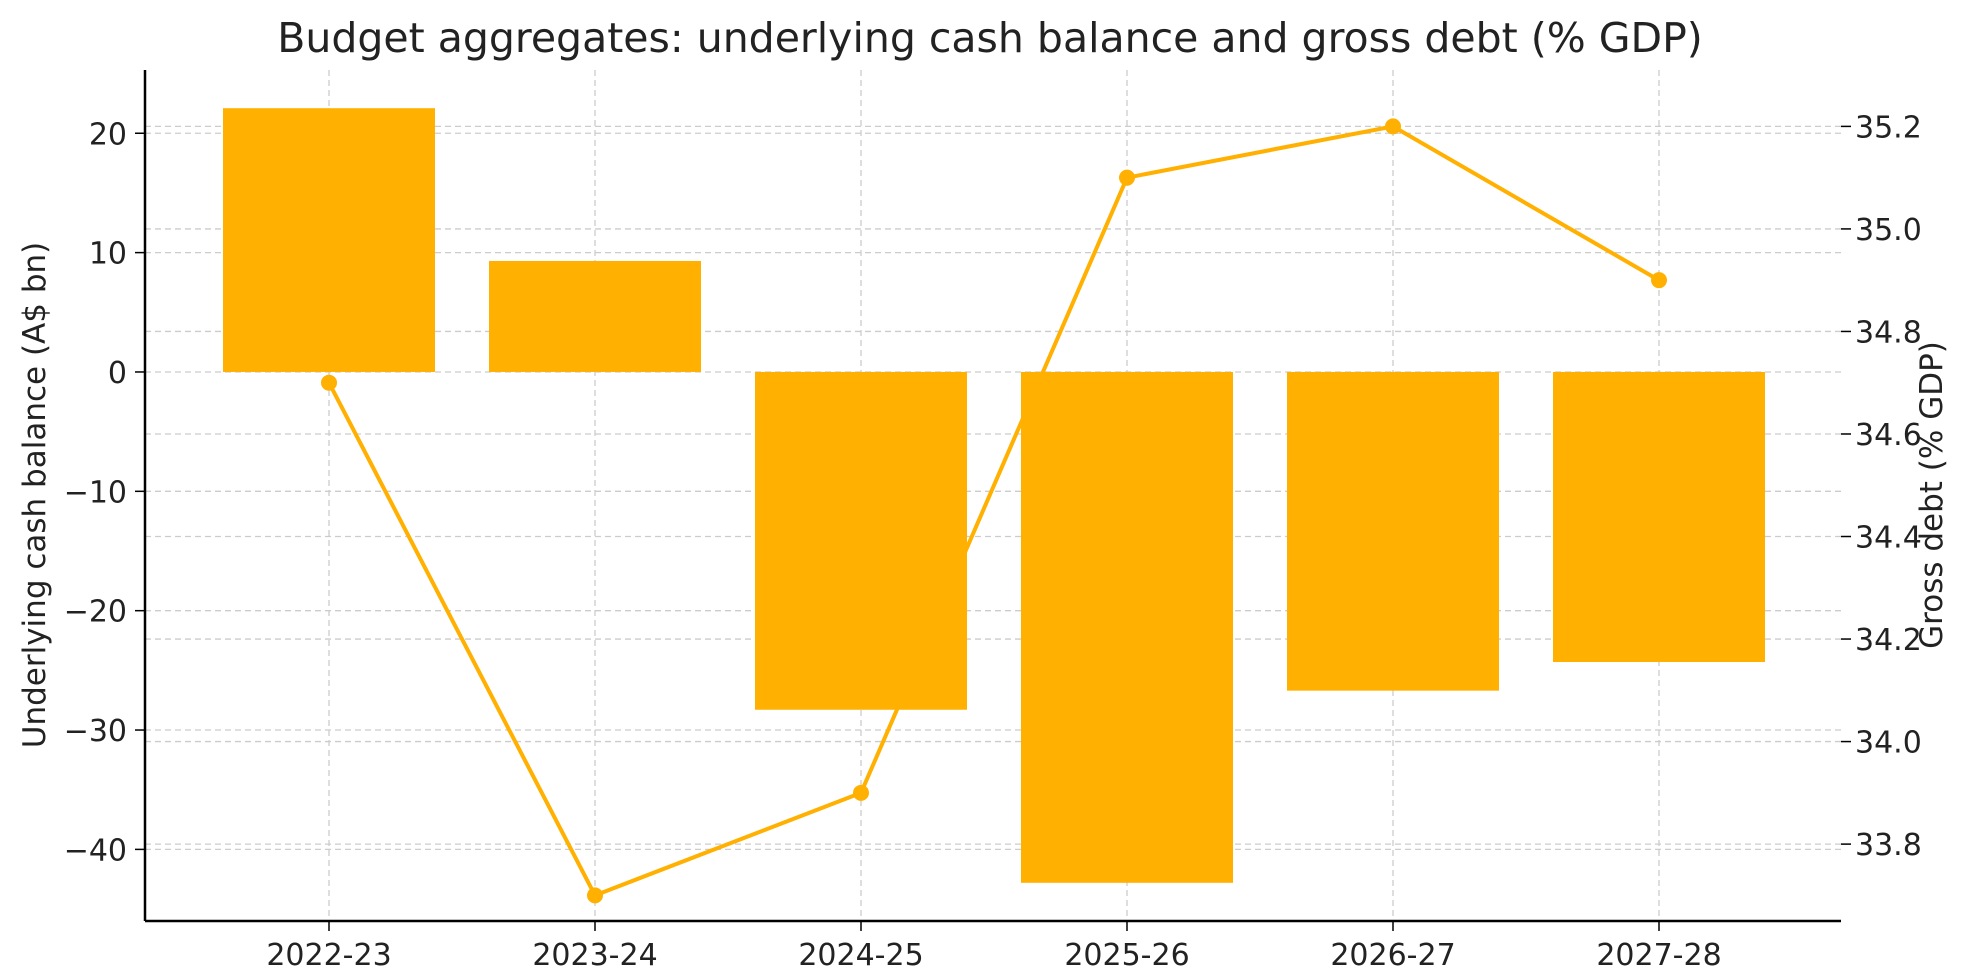 This screenshot has width=1980, height=980. I want to click on left-tick-label: −40, so click(95, 850).